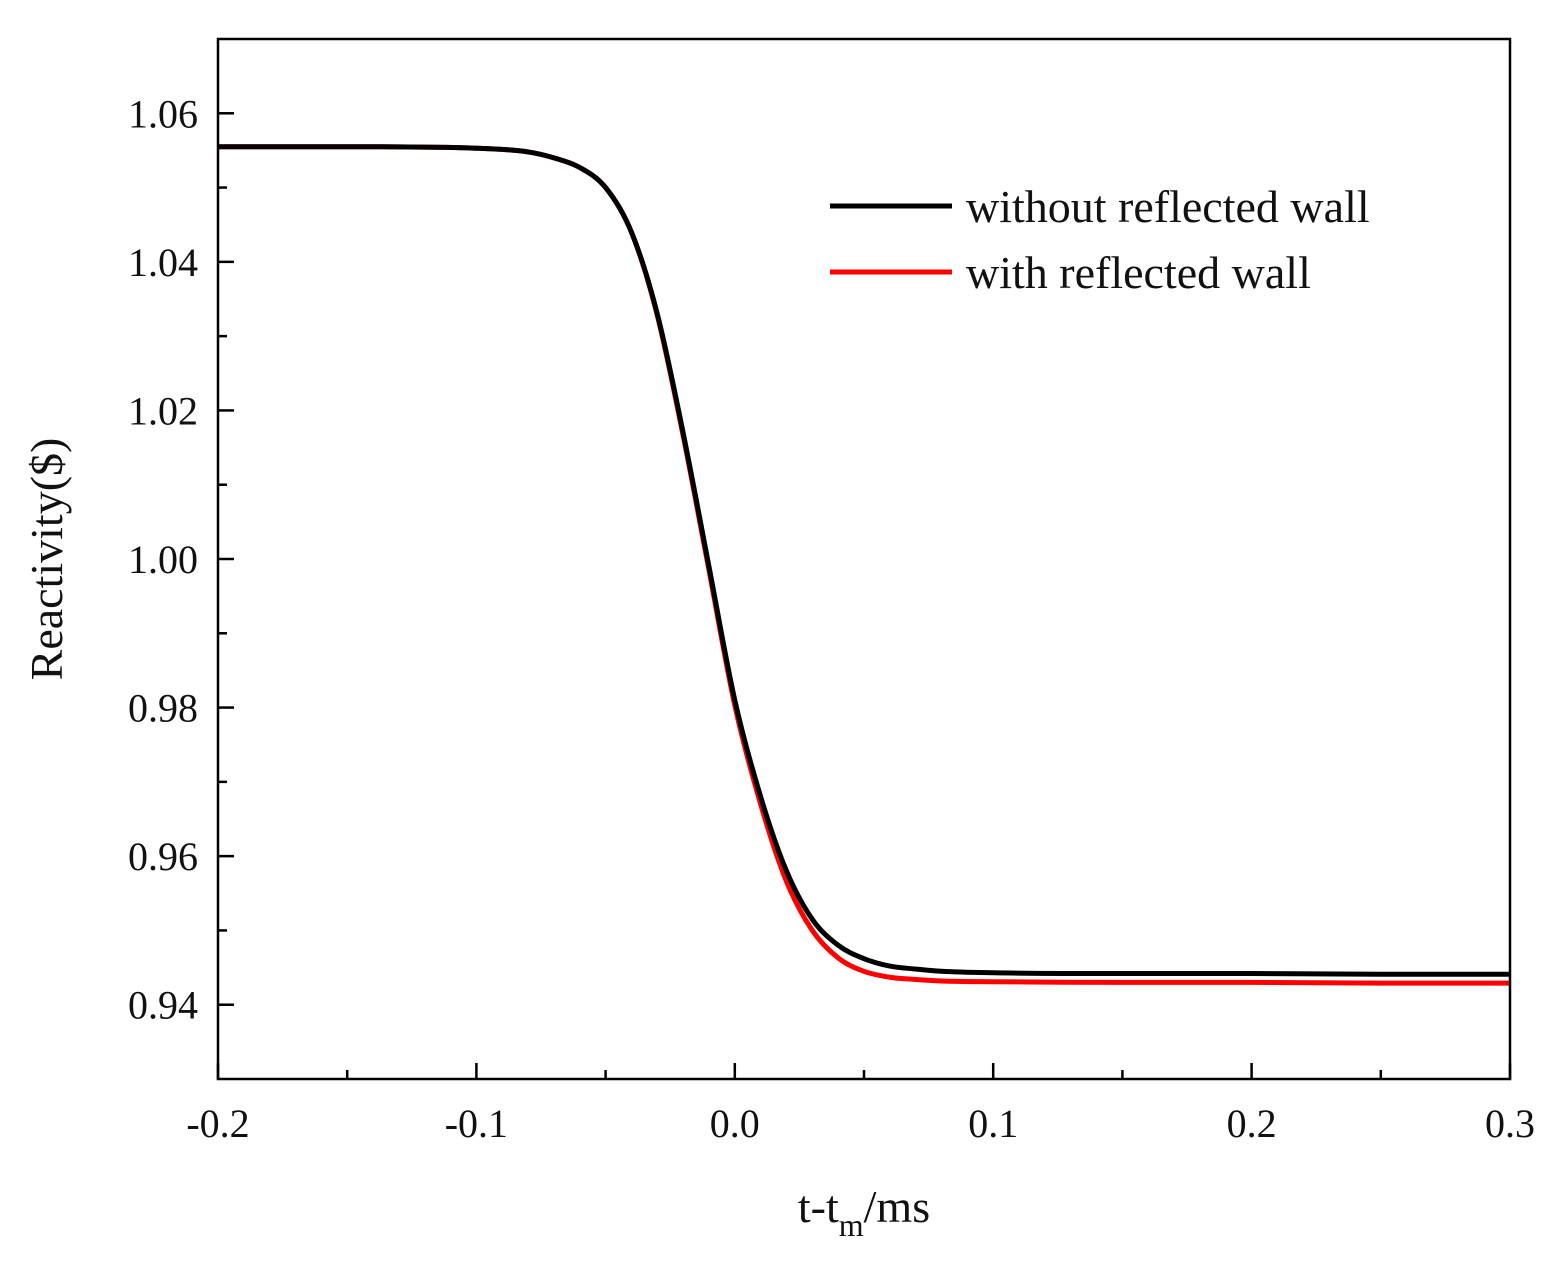 This screenshot has width=1556, height=1263. I want to click on x-tick-label: -0.2, so click(217, 1123).